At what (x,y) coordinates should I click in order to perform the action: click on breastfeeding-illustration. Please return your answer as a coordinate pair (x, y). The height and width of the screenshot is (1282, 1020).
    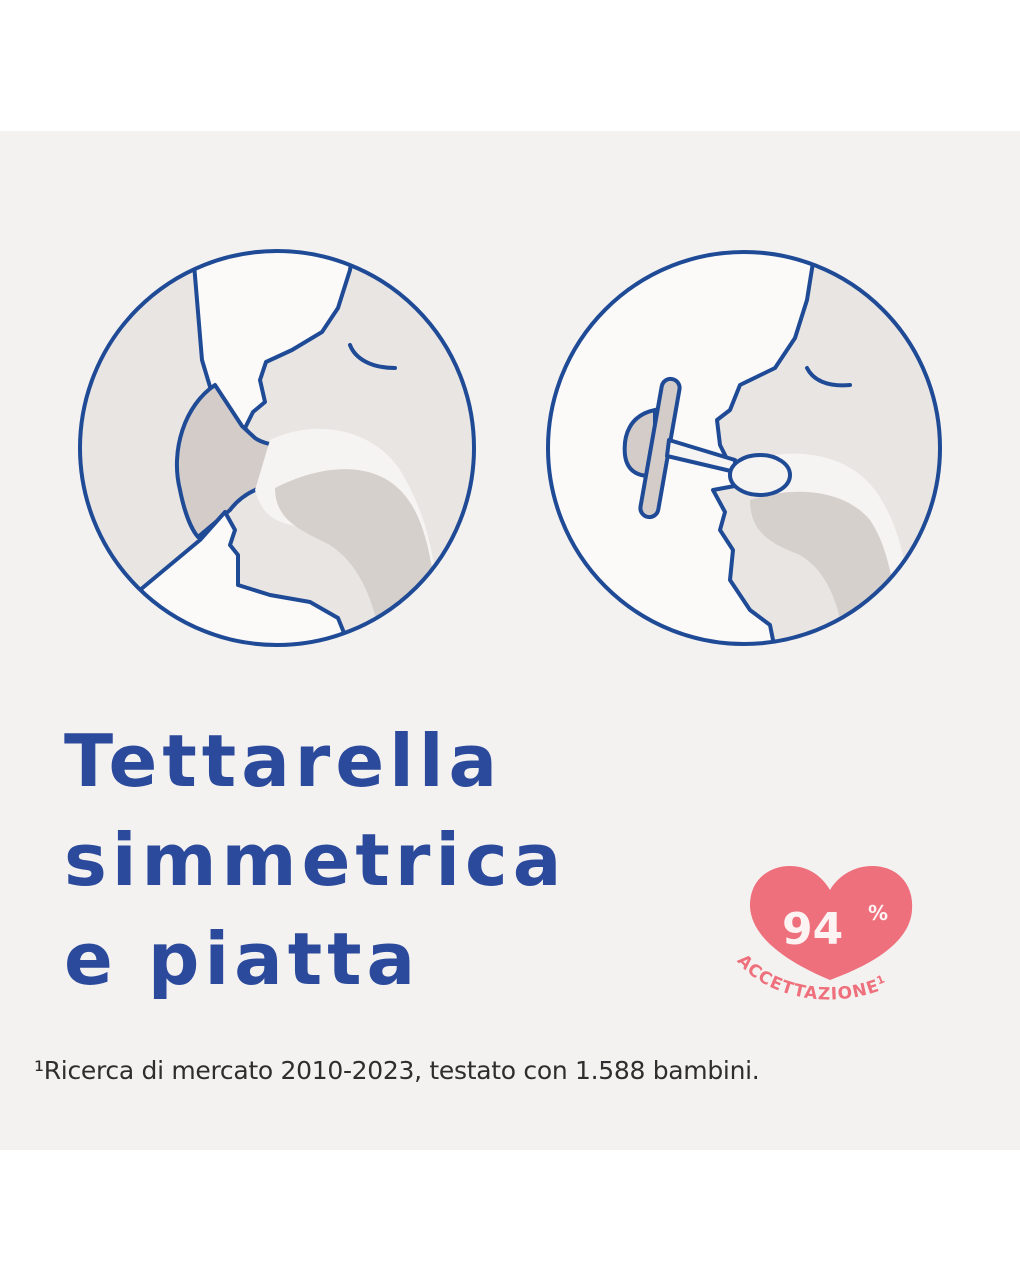
    Looking at the image, I should click on (277, 448).